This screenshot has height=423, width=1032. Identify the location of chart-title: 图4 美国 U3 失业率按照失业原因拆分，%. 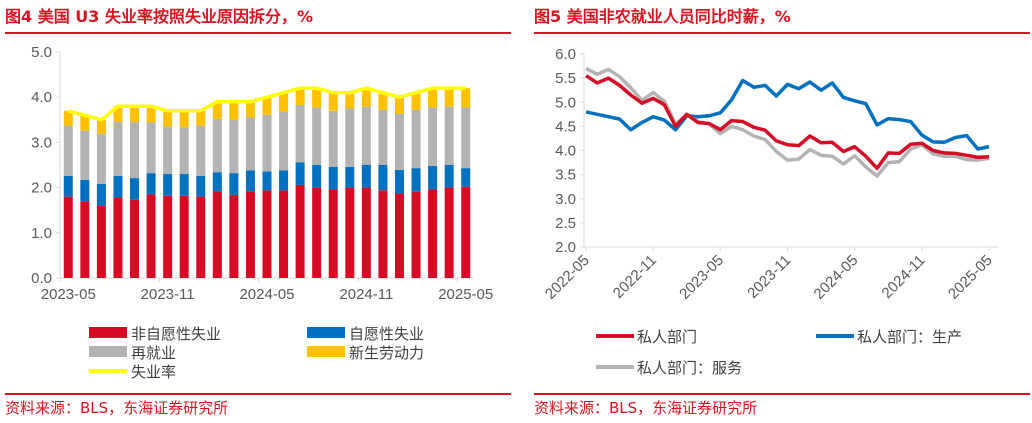
(159, 16).